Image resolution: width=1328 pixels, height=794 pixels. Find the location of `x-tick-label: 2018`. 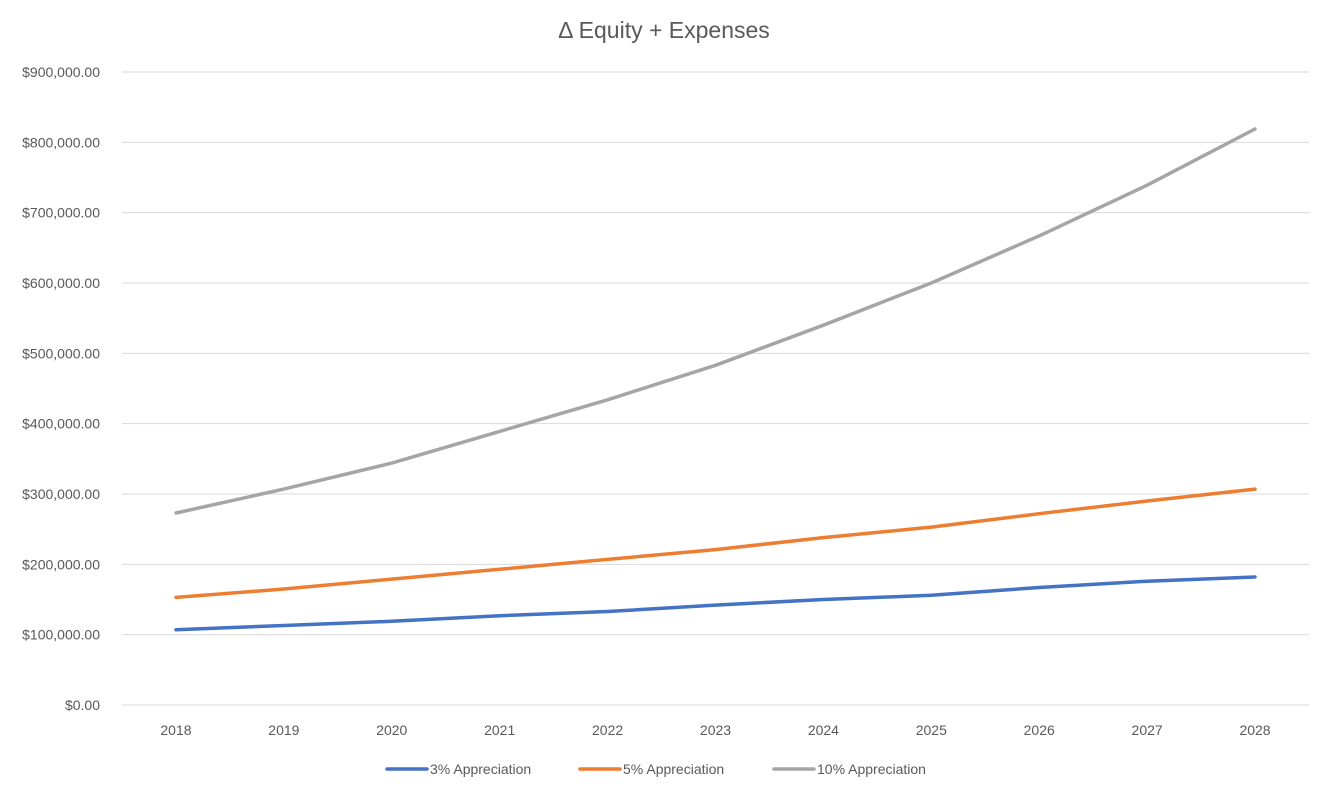

x-tick-label: 2018 is located at coordinates (175, 730).